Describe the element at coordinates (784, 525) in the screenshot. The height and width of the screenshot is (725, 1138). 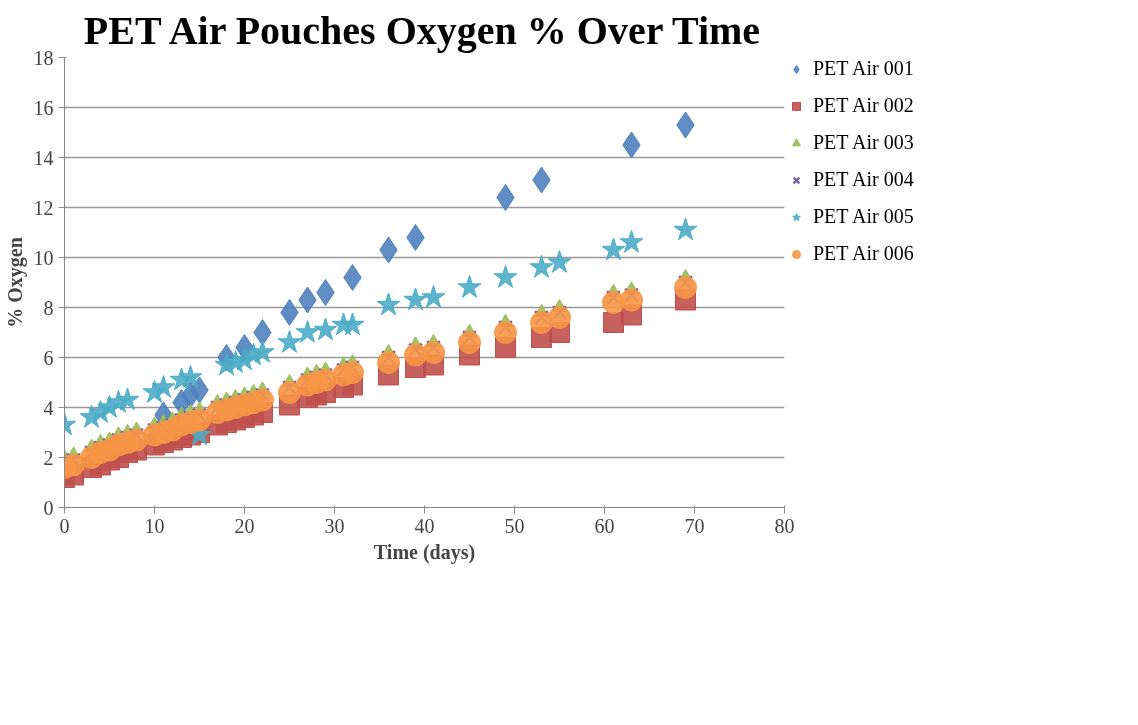
I see `x-tick-label: 80` at that location.